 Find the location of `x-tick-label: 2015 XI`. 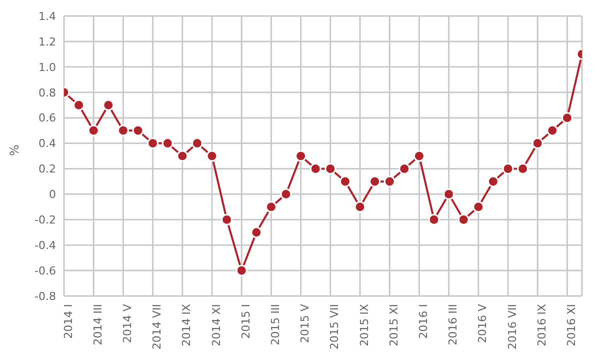

x-tick-label: 2015 XI is located at coordinates (393, 325).